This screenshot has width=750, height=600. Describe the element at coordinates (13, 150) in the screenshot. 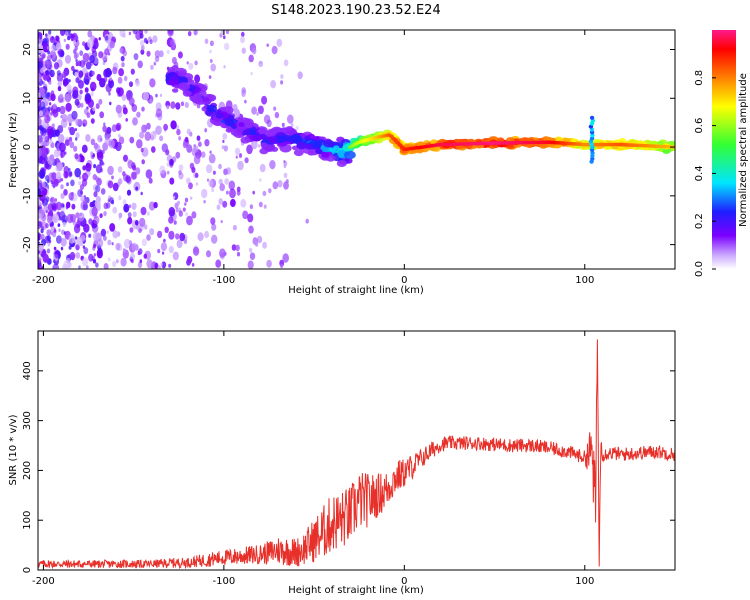

I see `spectrogram-y-axis-label: Frequency (Hz)` at that location.